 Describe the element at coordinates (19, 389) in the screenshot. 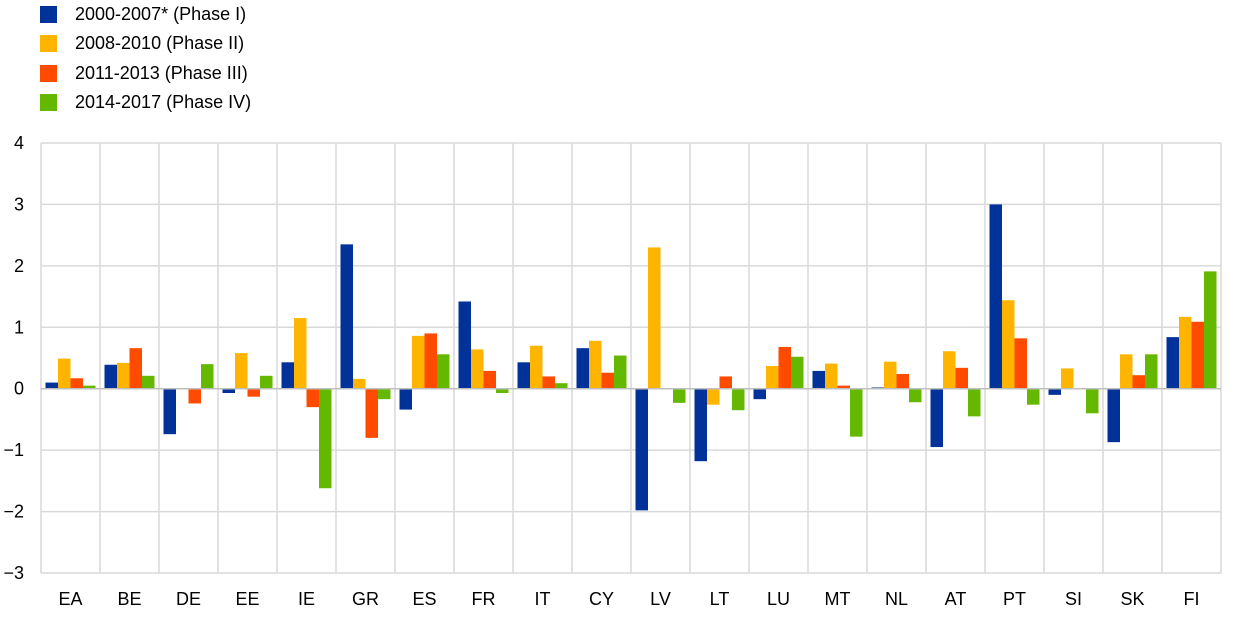

I see `y-tick-label: 0` at that location.